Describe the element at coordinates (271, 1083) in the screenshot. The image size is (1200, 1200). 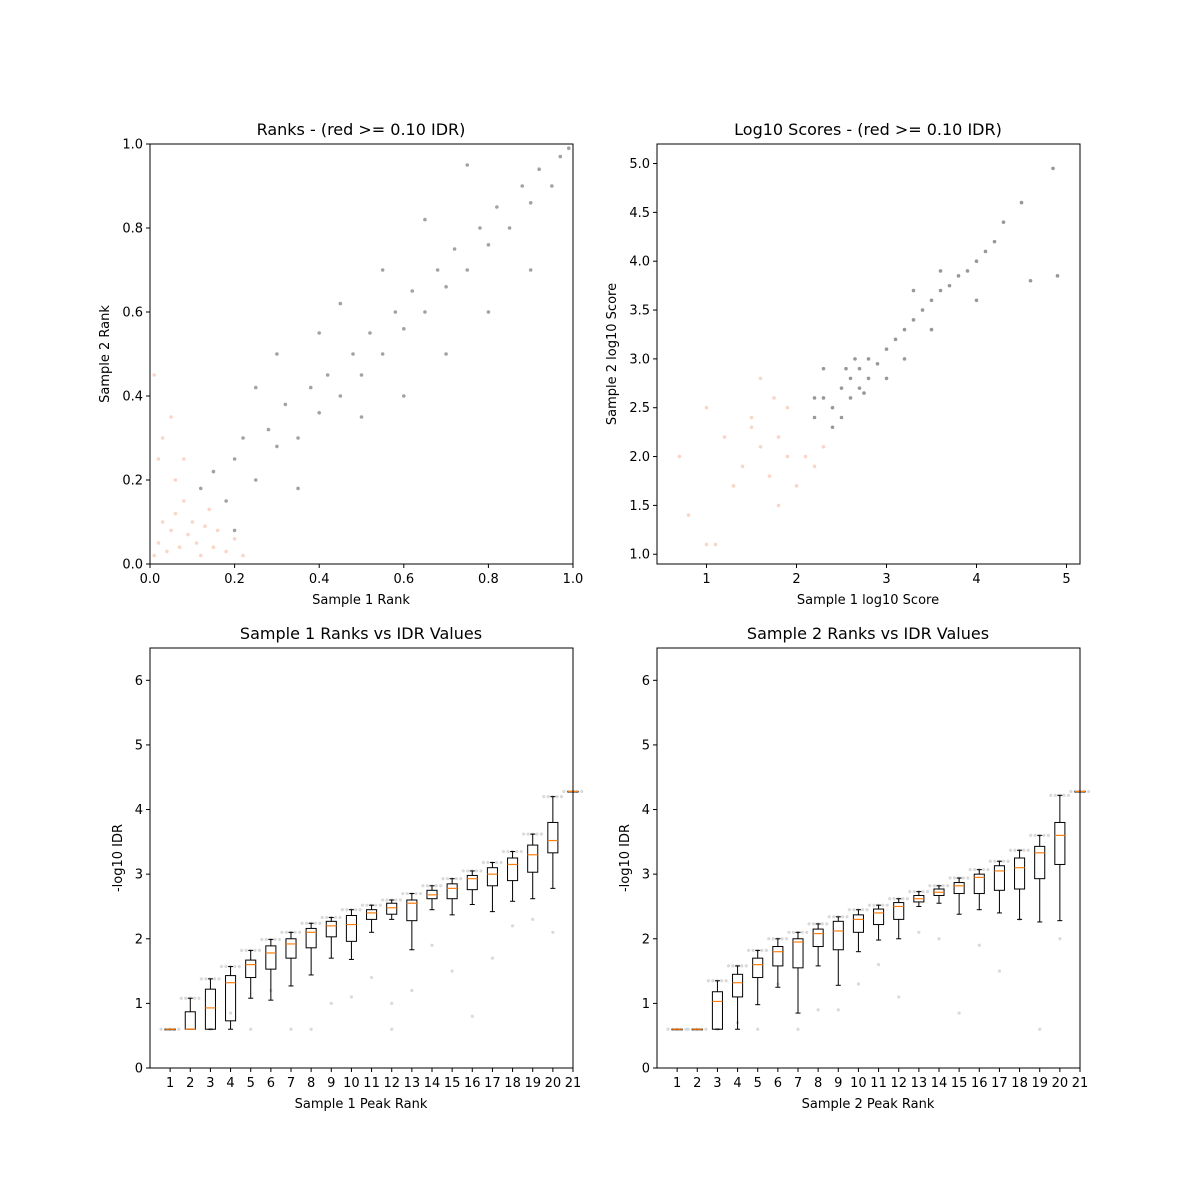
I see `sample1-x-tick-label: 6` at that location.